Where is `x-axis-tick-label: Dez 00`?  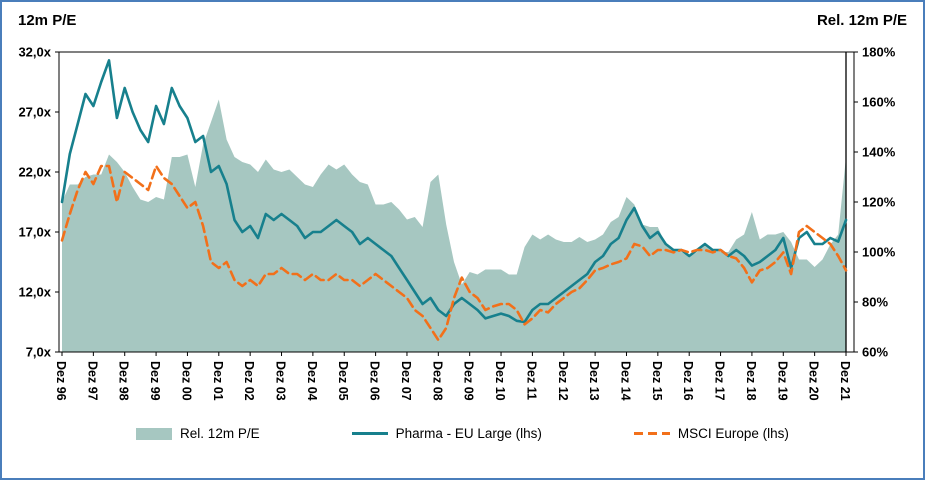
x-axis-tick-label: Dez 00 is located at coordinates (186, 381).